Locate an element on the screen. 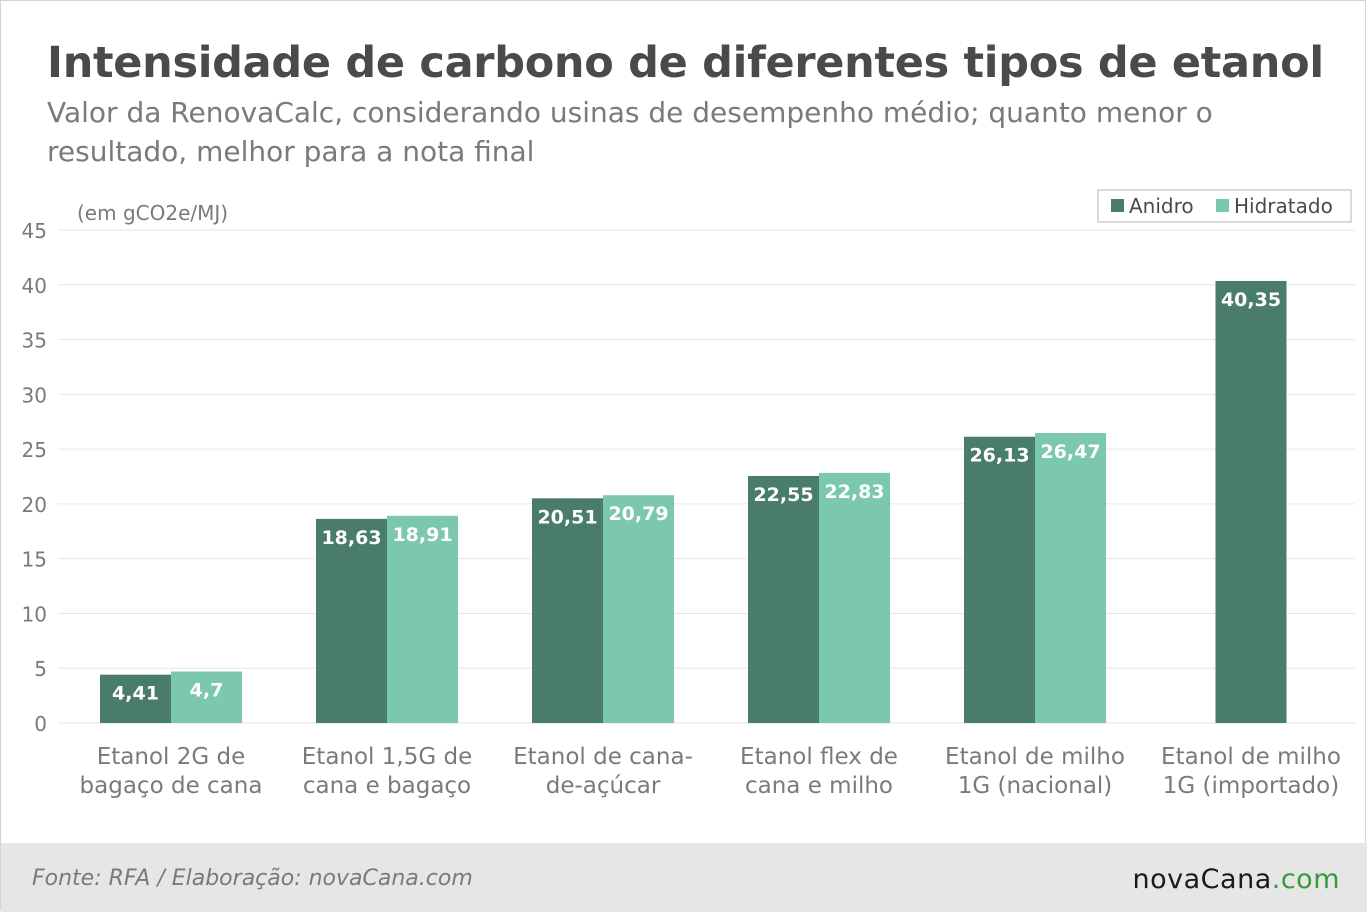  data-label: 18,63 is located at coordinates (351, 538).